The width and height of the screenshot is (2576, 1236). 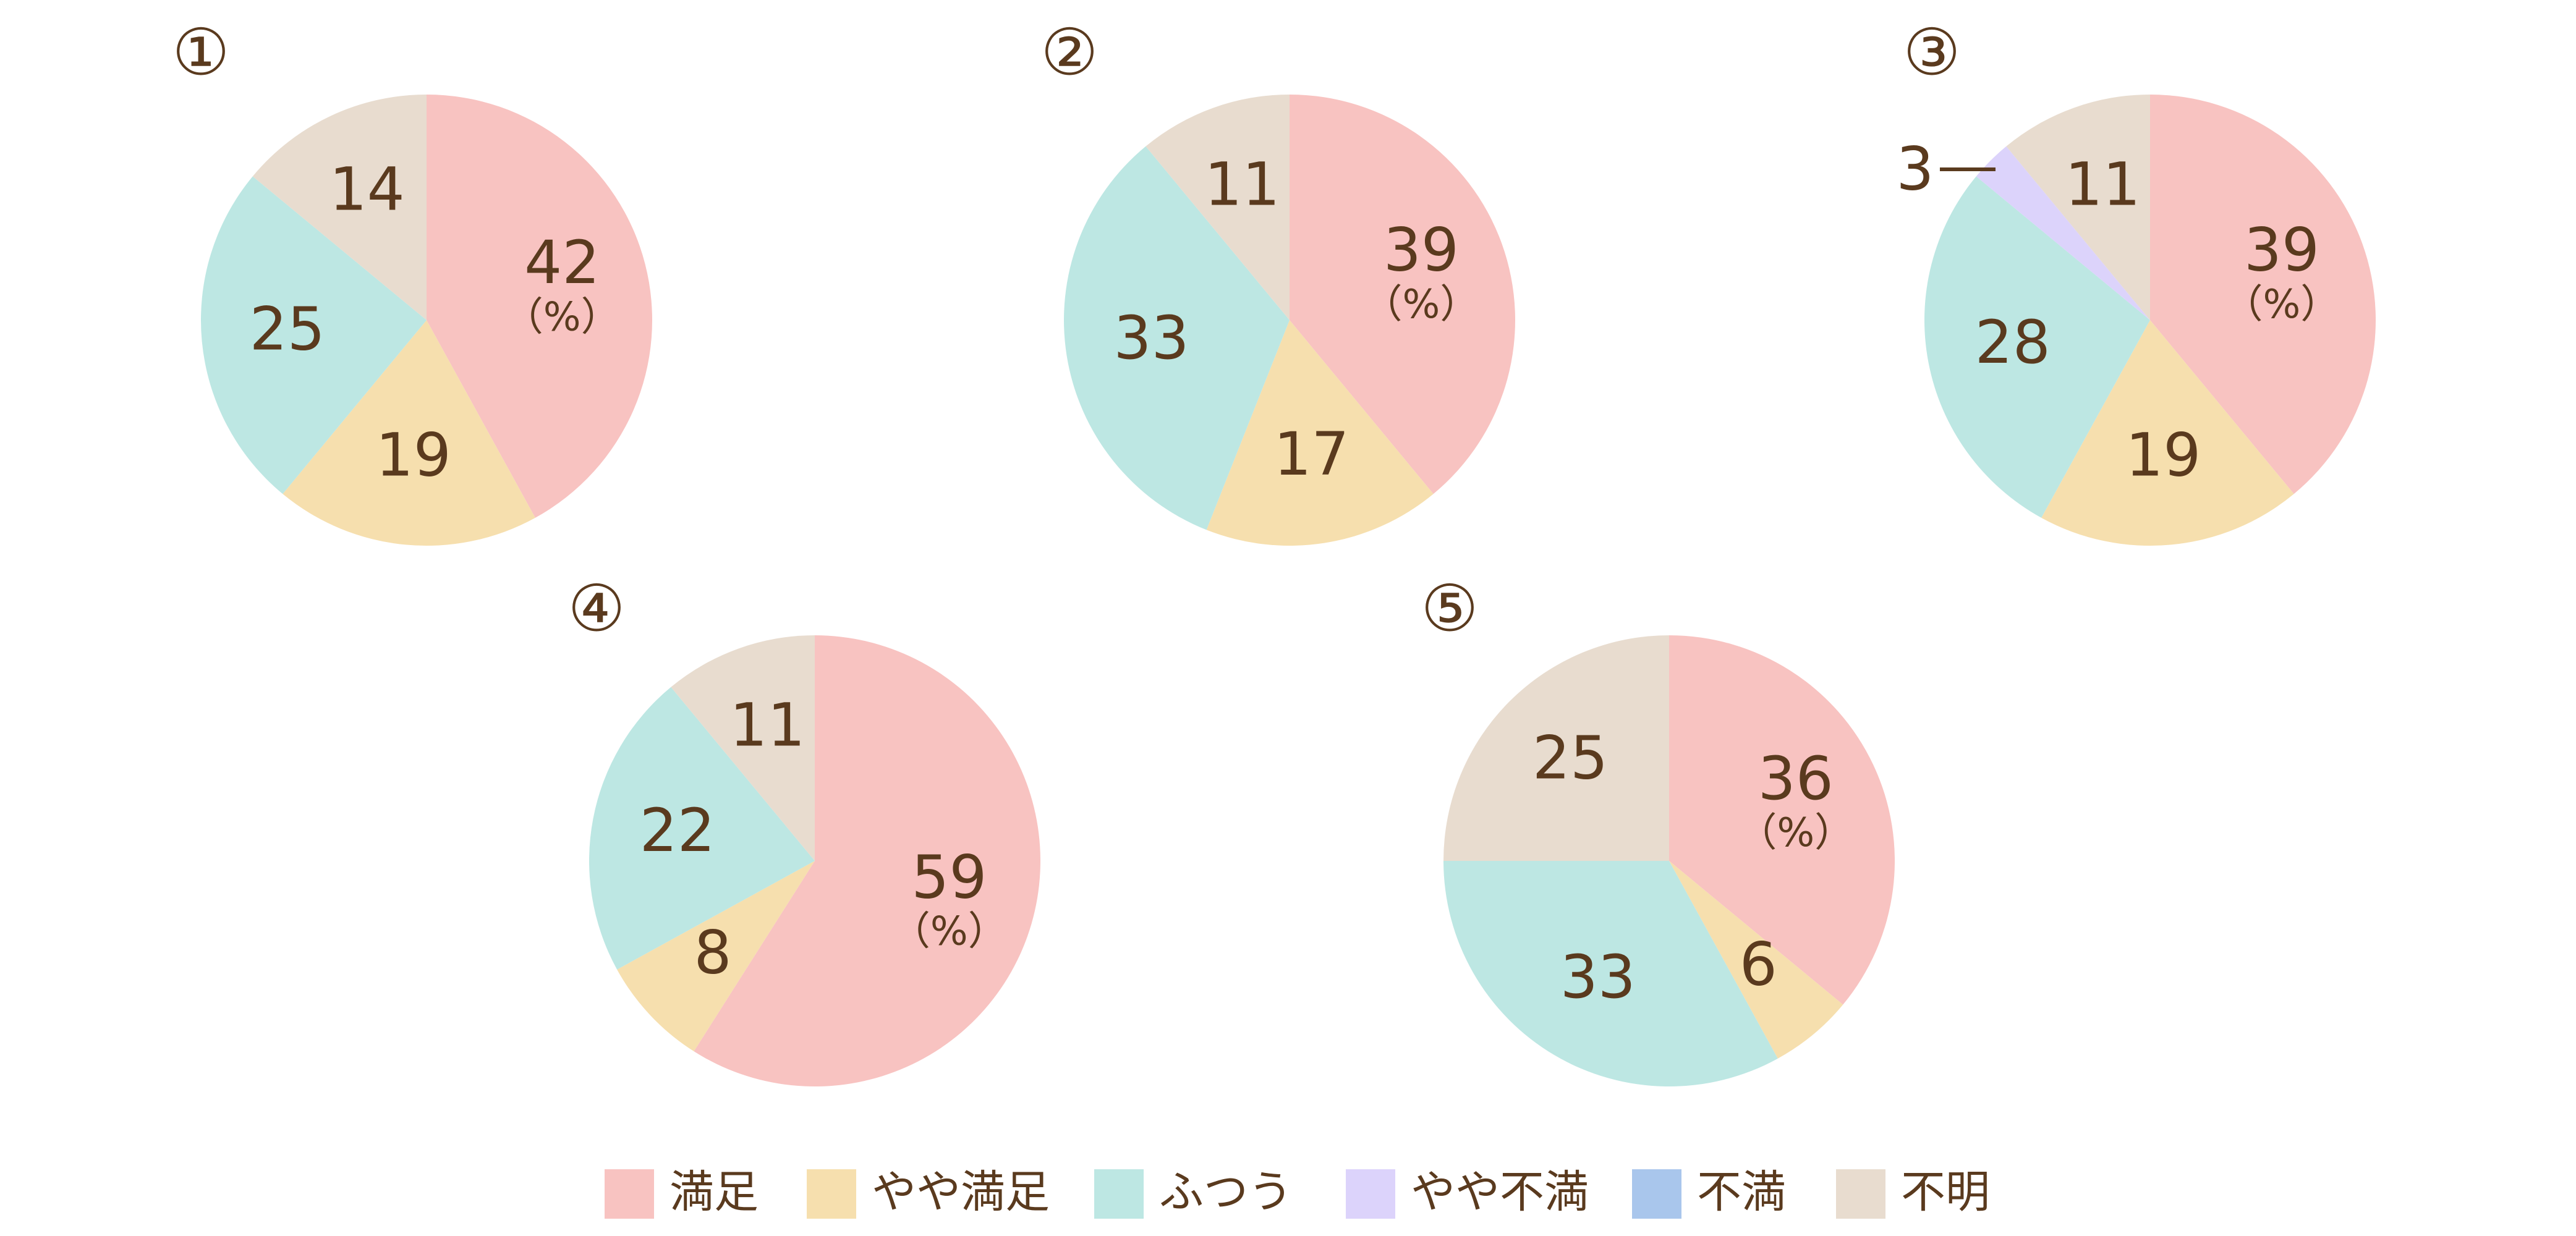 I want to click on panel-number-5: ⑤, so click(x=1449, y=608).